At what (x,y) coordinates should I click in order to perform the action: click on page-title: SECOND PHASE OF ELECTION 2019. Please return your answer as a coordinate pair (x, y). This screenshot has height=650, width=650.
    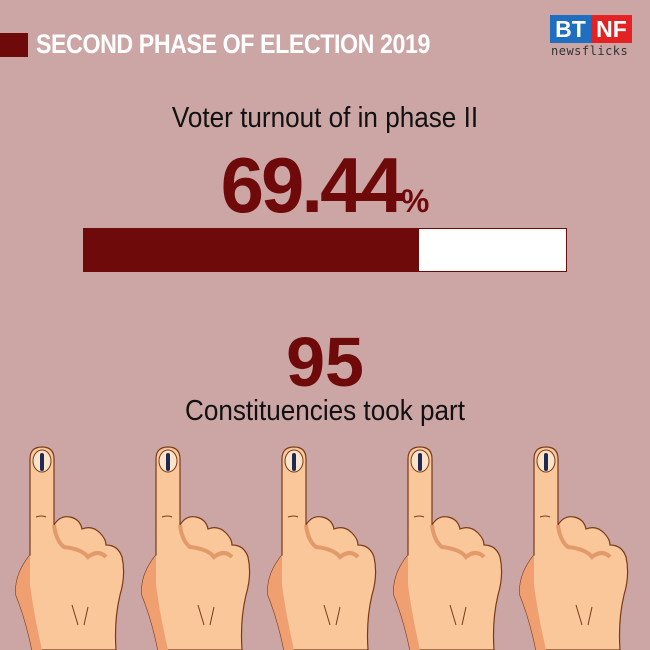
    Looking at the image, I should click on (233, 44).